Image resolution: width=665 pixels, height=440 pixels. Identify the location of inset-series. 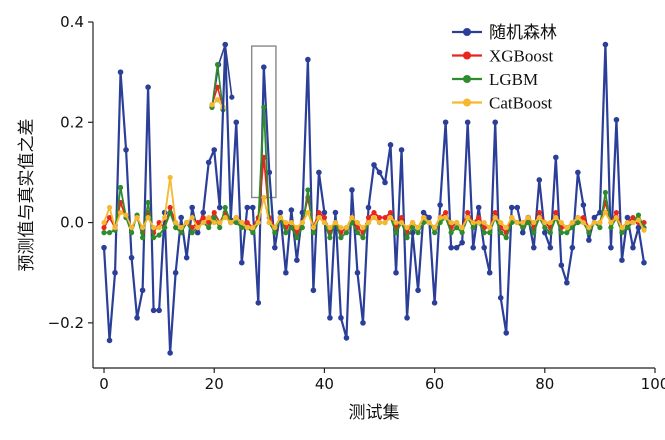
(217, 103).